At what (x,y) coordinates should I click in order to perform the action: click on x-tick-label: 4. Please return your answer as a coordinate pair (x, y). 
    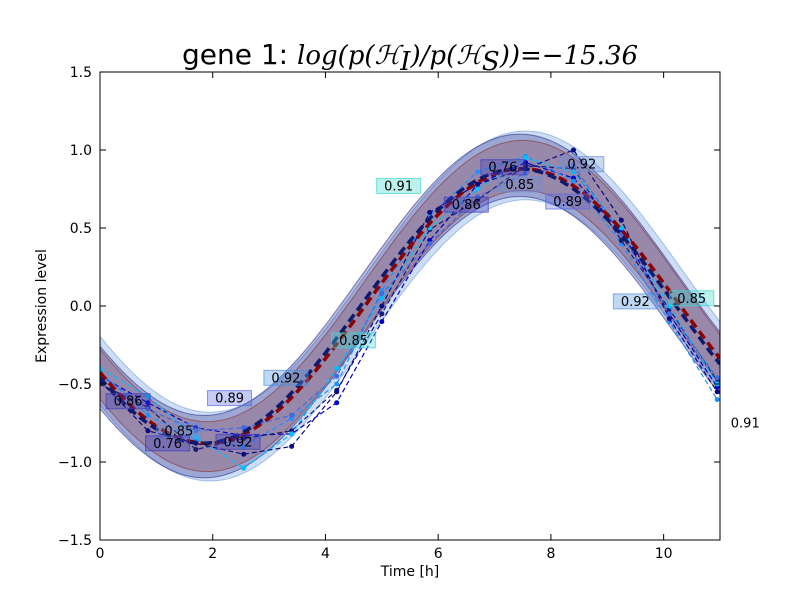
    Looking at the image, I should click on (325, 554).